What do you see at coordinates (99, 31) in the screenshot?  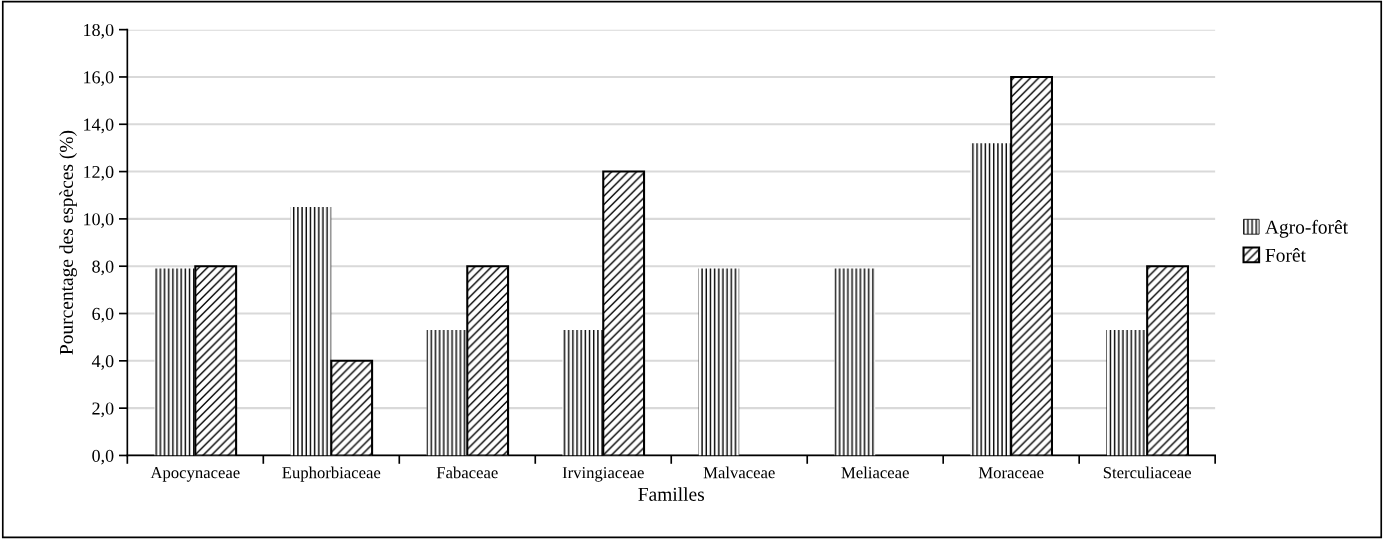 I see `y-tick-label: 18,0` at bounding box center [99, 31].